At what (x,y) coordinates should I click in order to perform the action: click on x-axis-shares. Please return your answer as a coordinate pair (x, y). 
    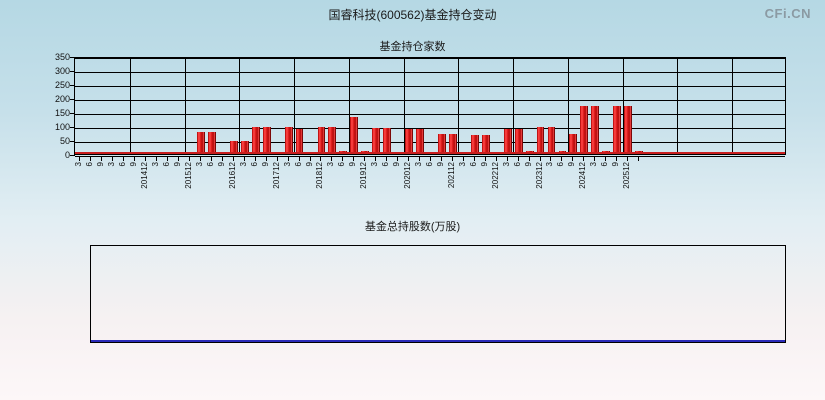
    Looking at the image, I should click on (438, 366).